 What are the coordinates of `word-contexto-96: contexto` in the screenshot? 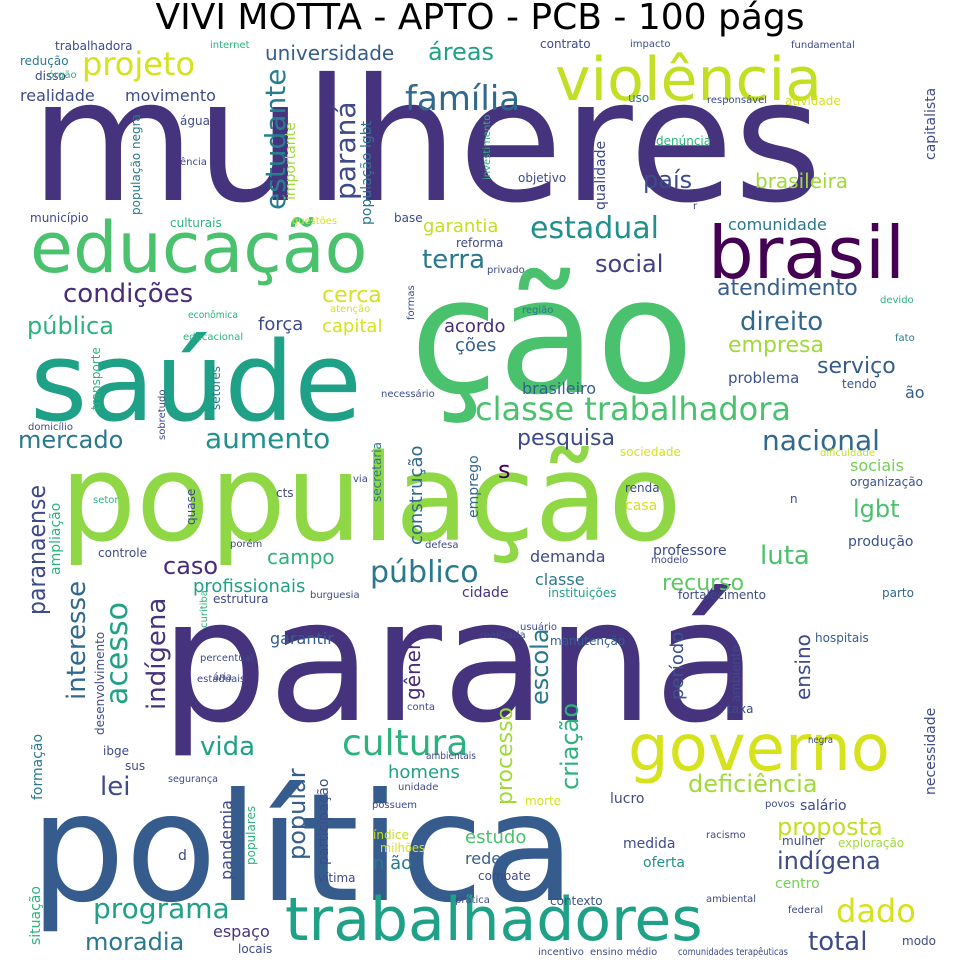 It's located at (576, 901).